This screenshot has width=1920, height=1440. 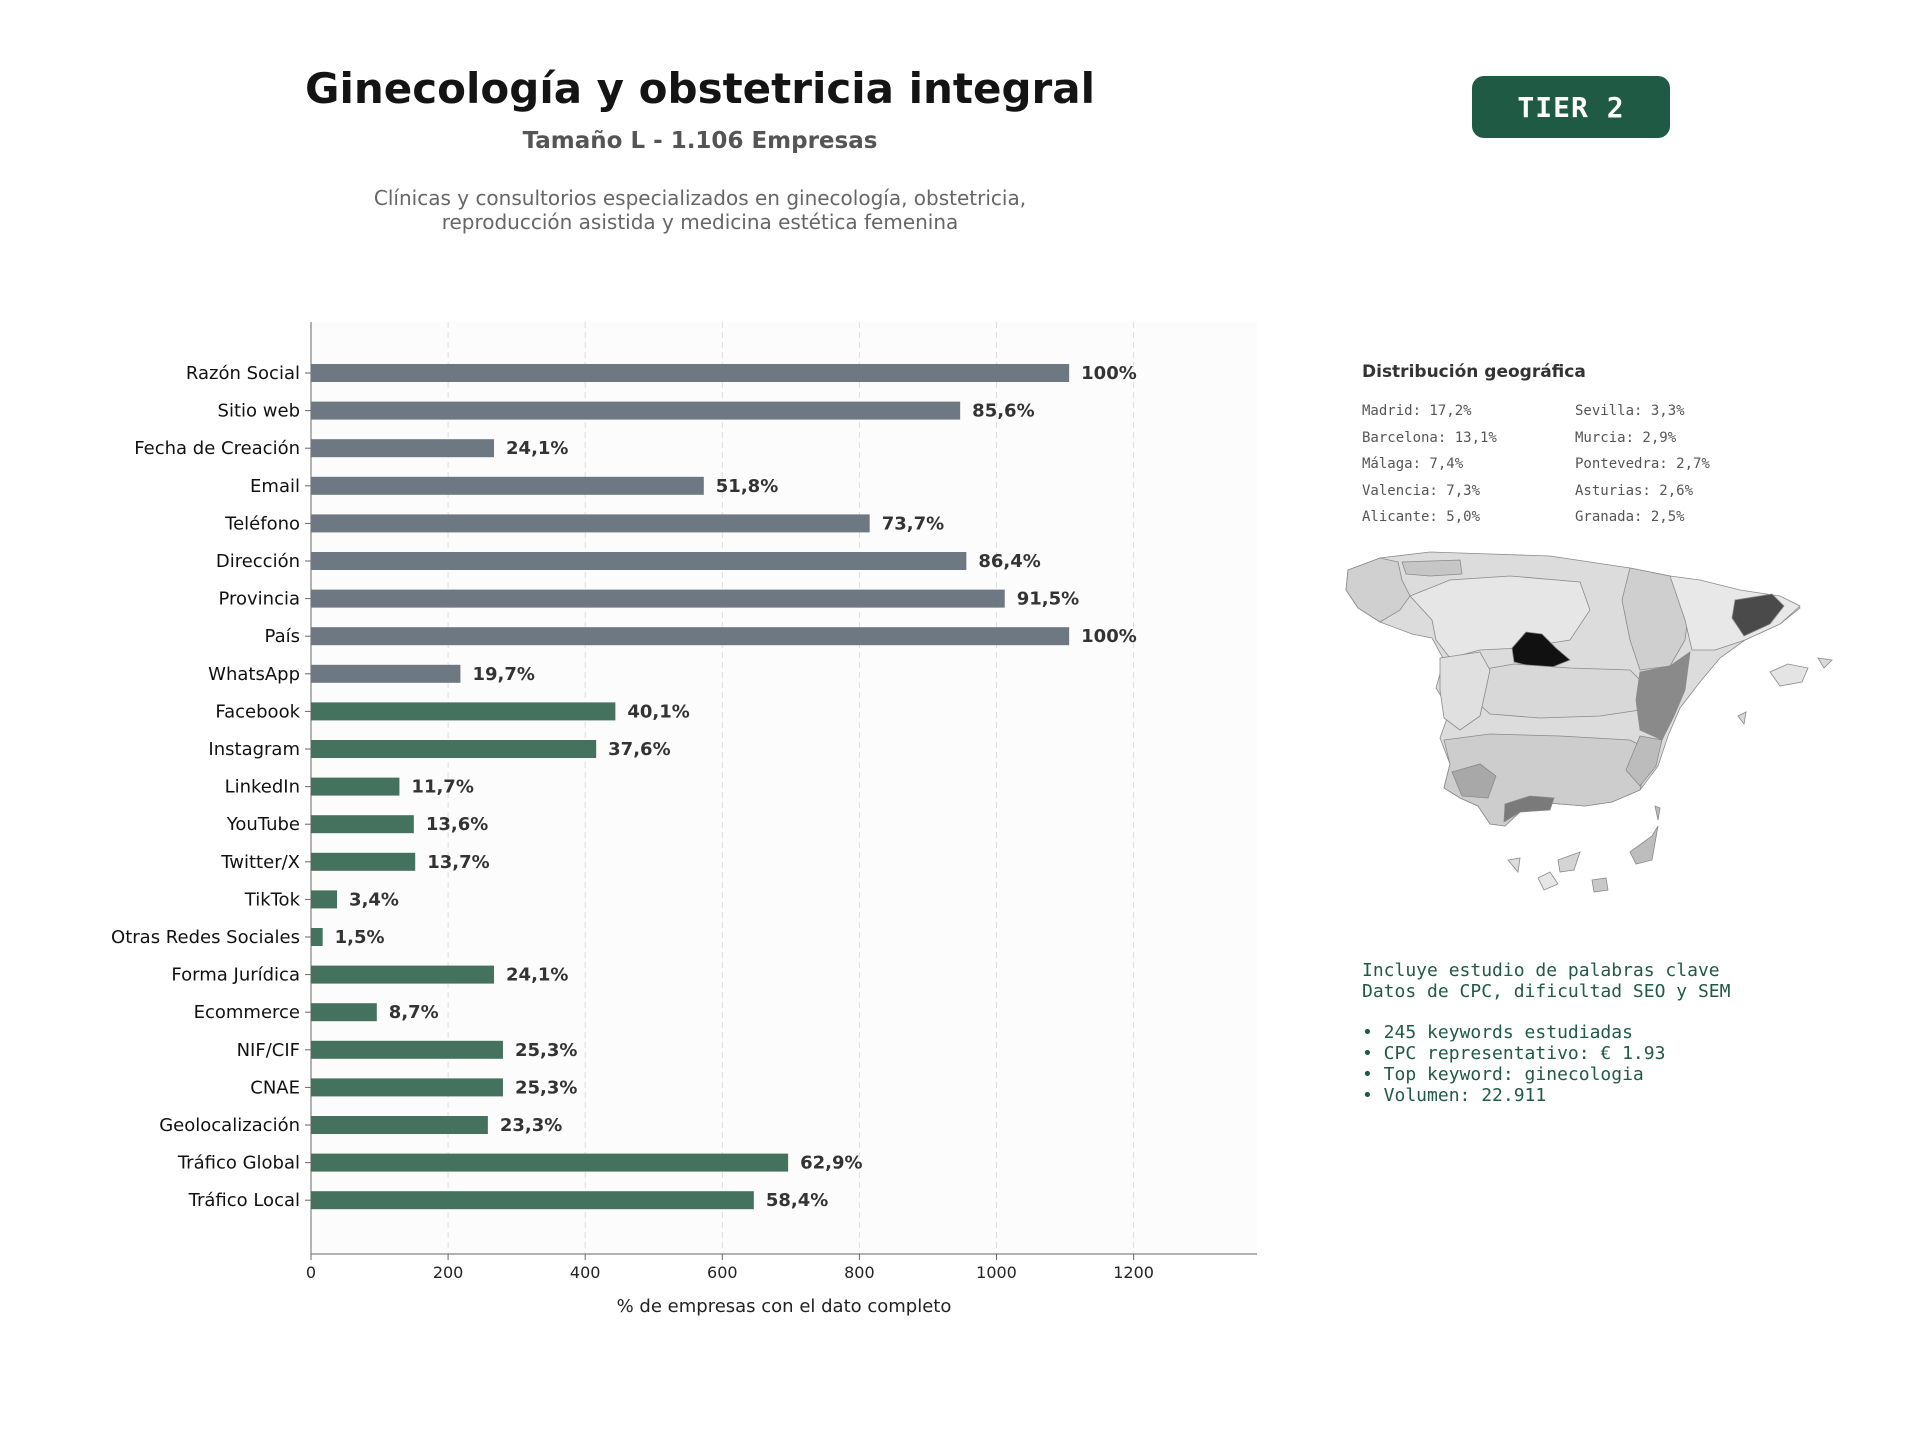 I want to click on bar-value-label: 8,7%, so click(x=414, y=1012).